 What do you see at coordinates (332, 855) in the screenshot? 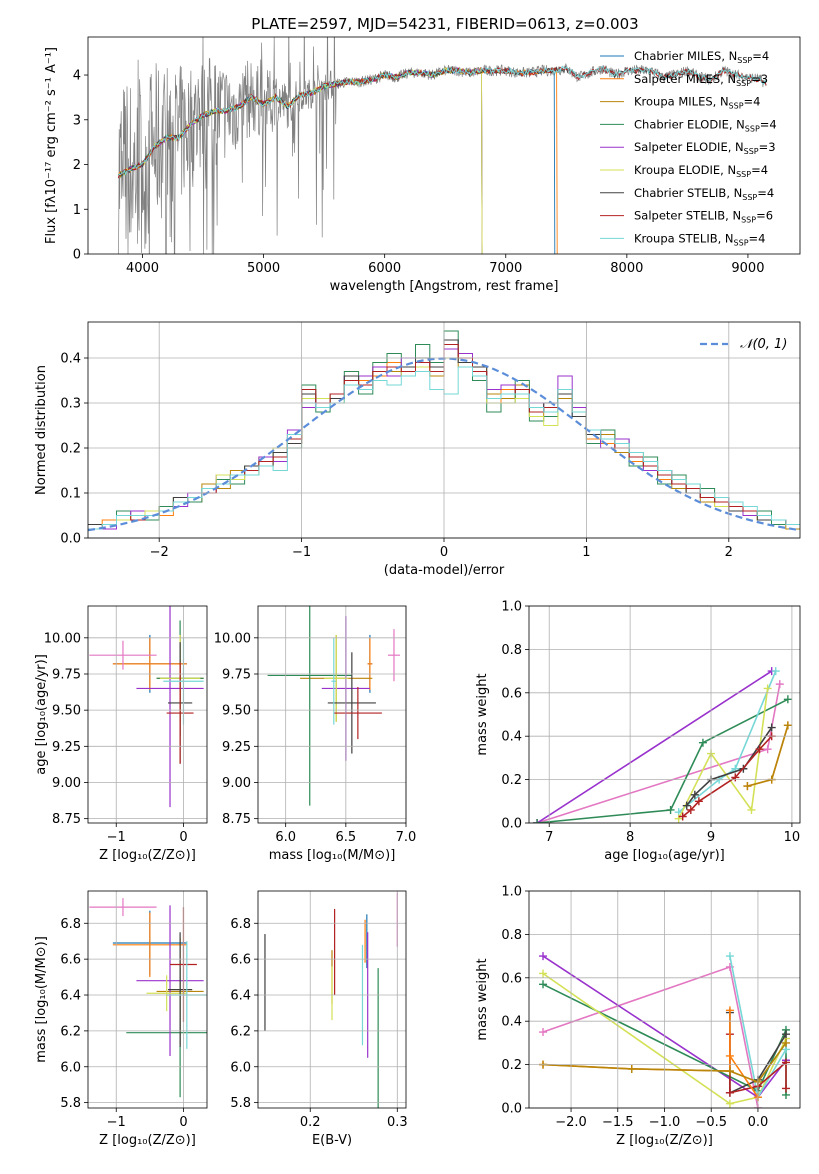
I see `x-axis-label: mass [log₁₀(M/M⊙)]` at bounding box center [332, 855].